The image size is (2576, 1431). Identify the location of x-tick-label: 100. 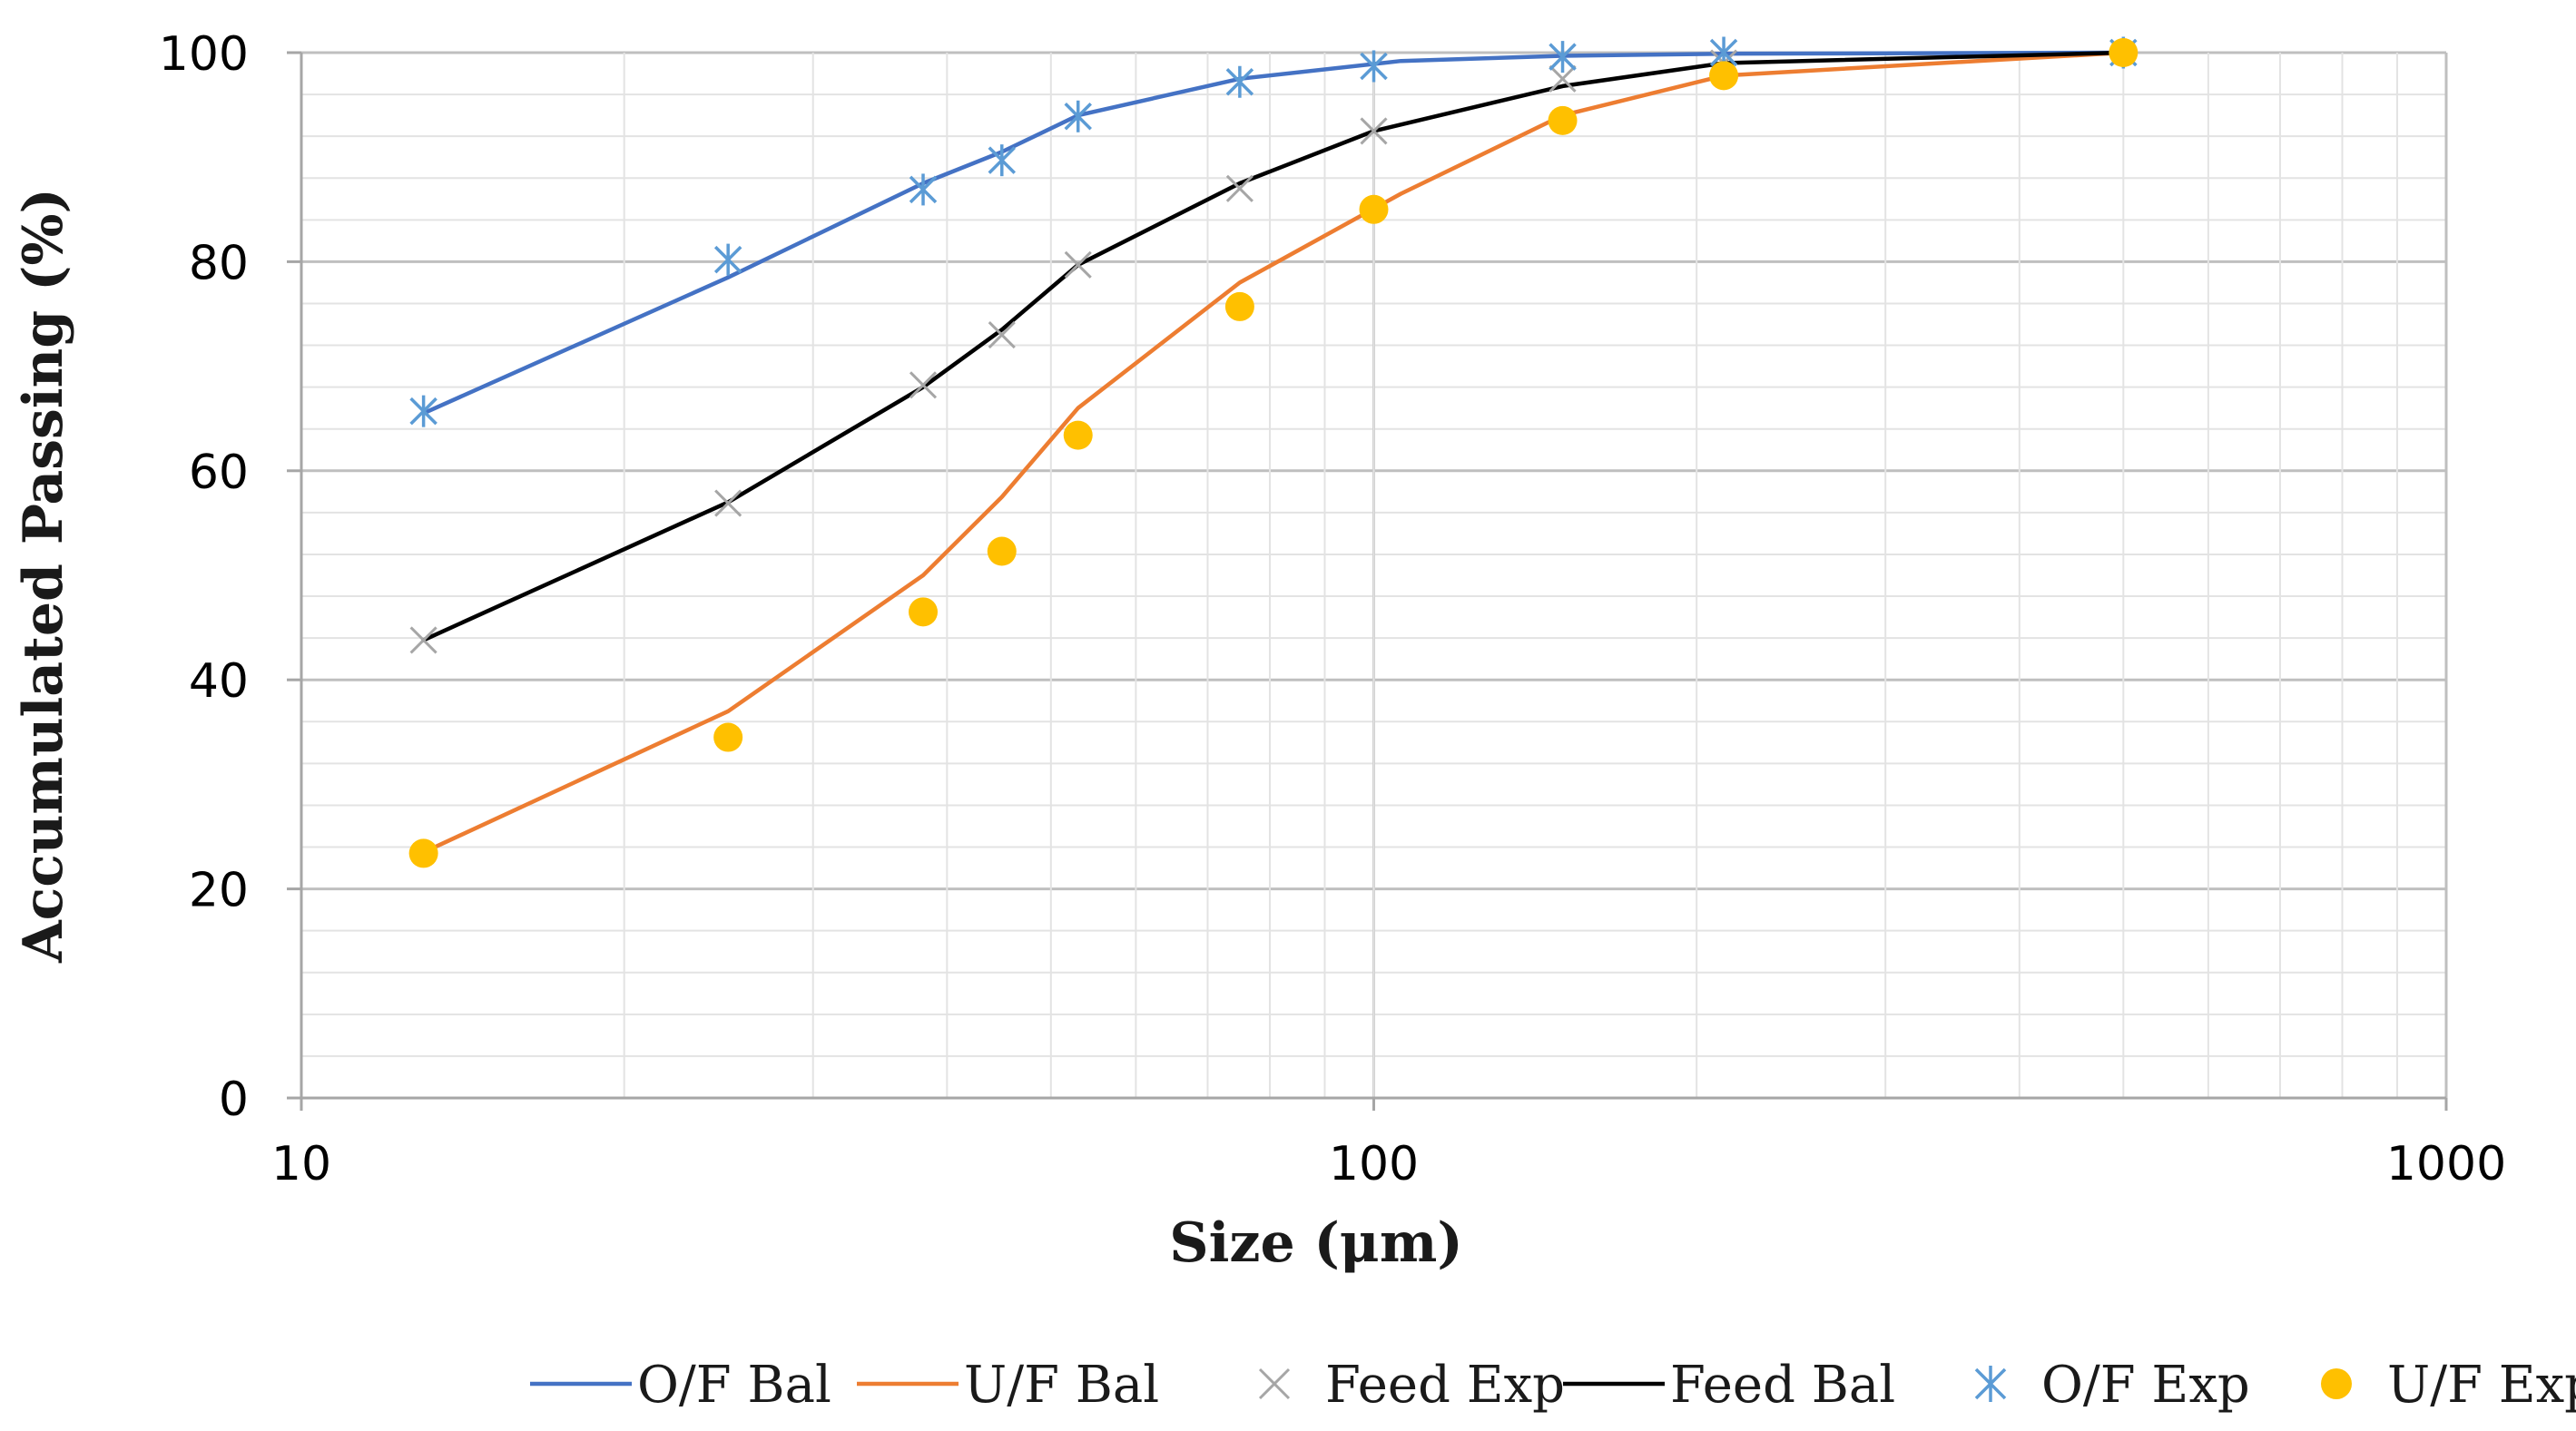
(1374, 1164).